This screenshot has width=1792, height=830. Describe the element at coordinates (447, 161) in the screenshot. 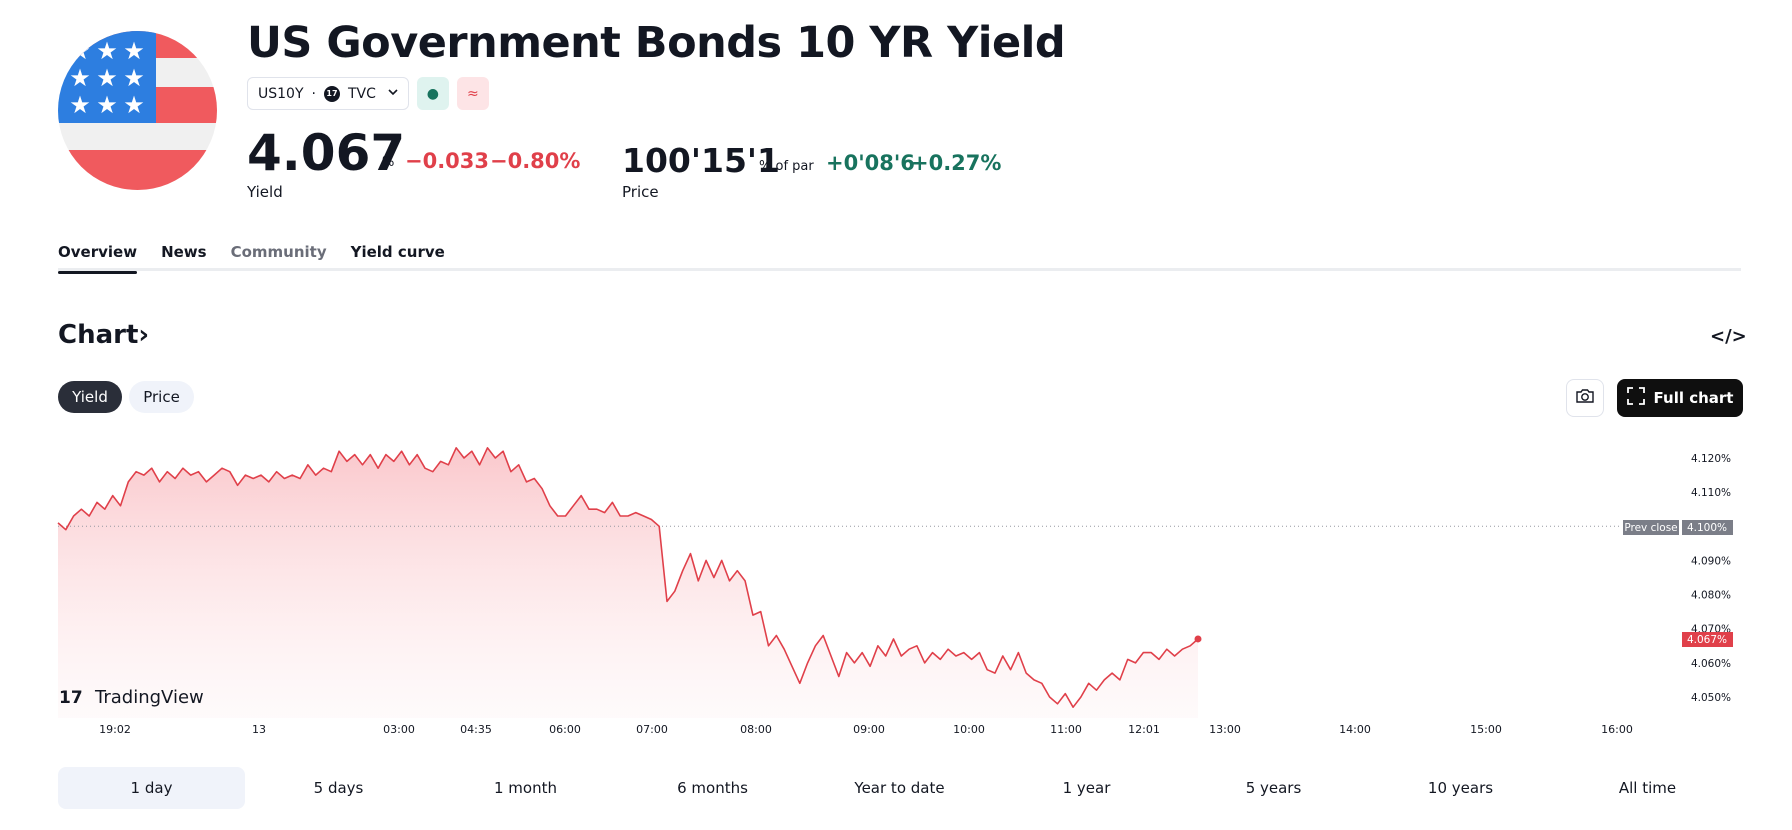

I see `yield-change: −0.033` at that location.